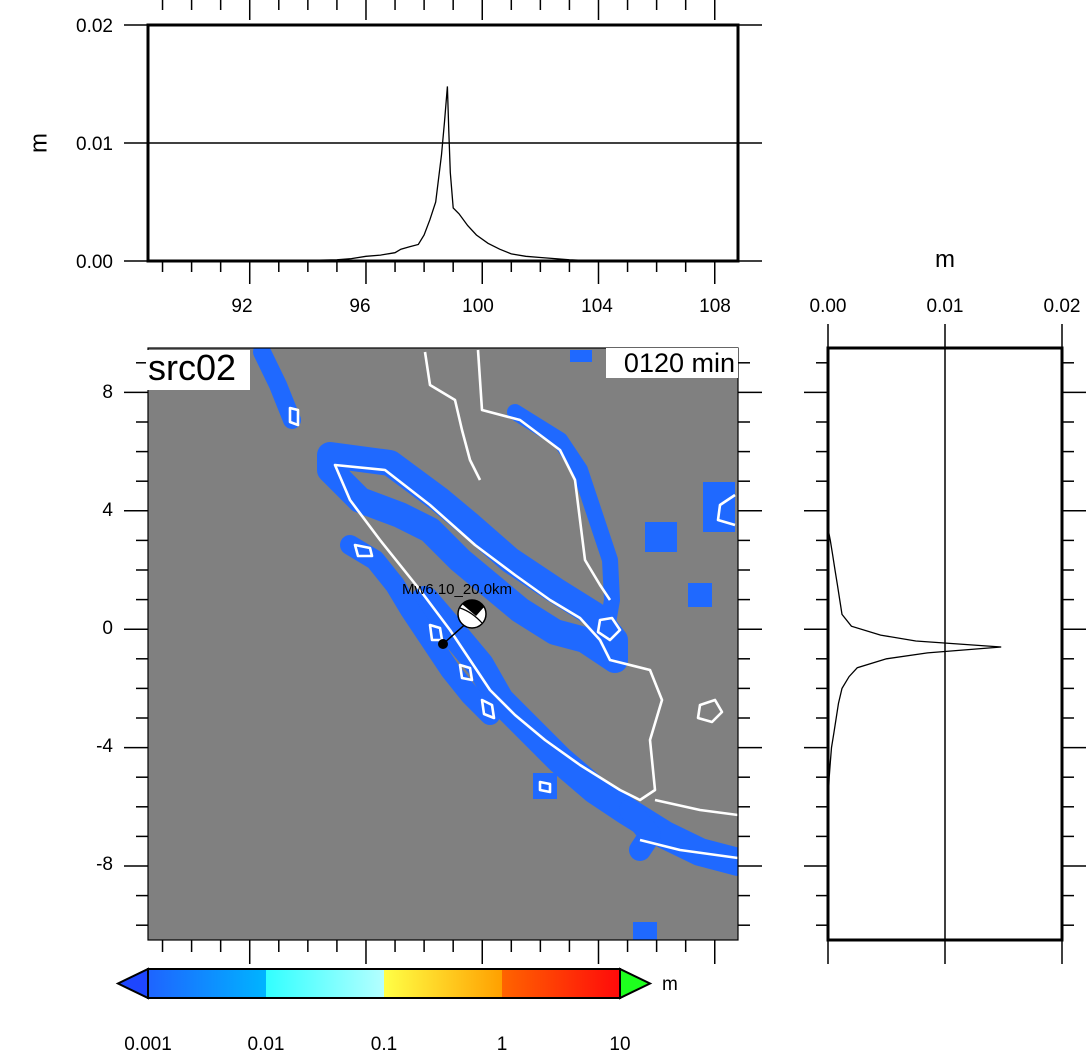 Image resolution: width=1088 pixels, height=1058 pixels. I want to click on top-ytick-label-2: 0.02, so click(94, 26).